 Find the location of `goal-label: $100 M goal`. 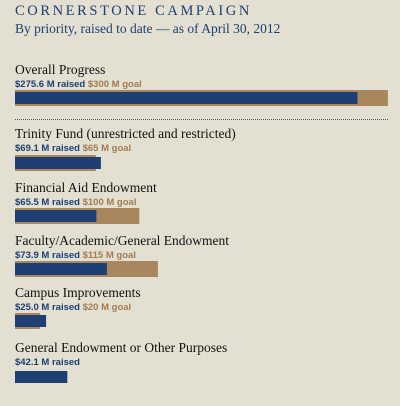

goal-label: $100 M goal is located at coordinates (109, 202).